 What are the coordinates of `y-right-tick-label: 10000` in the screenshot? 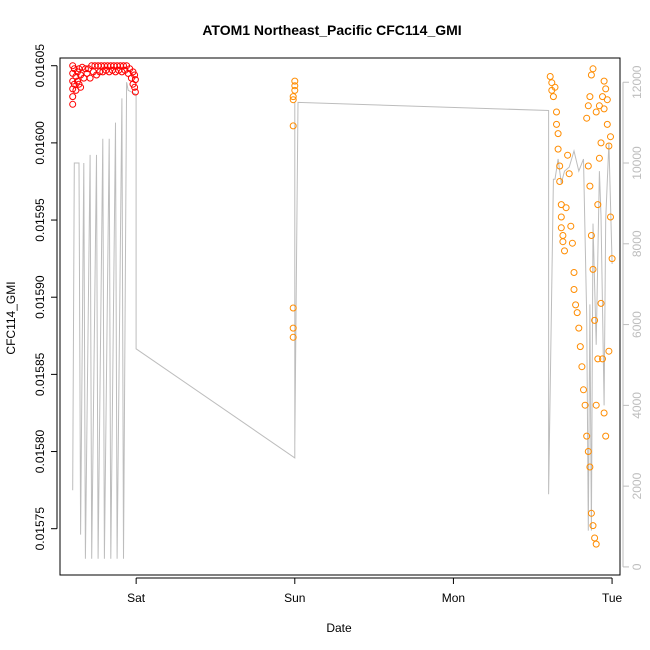 It's located at (637, 163).